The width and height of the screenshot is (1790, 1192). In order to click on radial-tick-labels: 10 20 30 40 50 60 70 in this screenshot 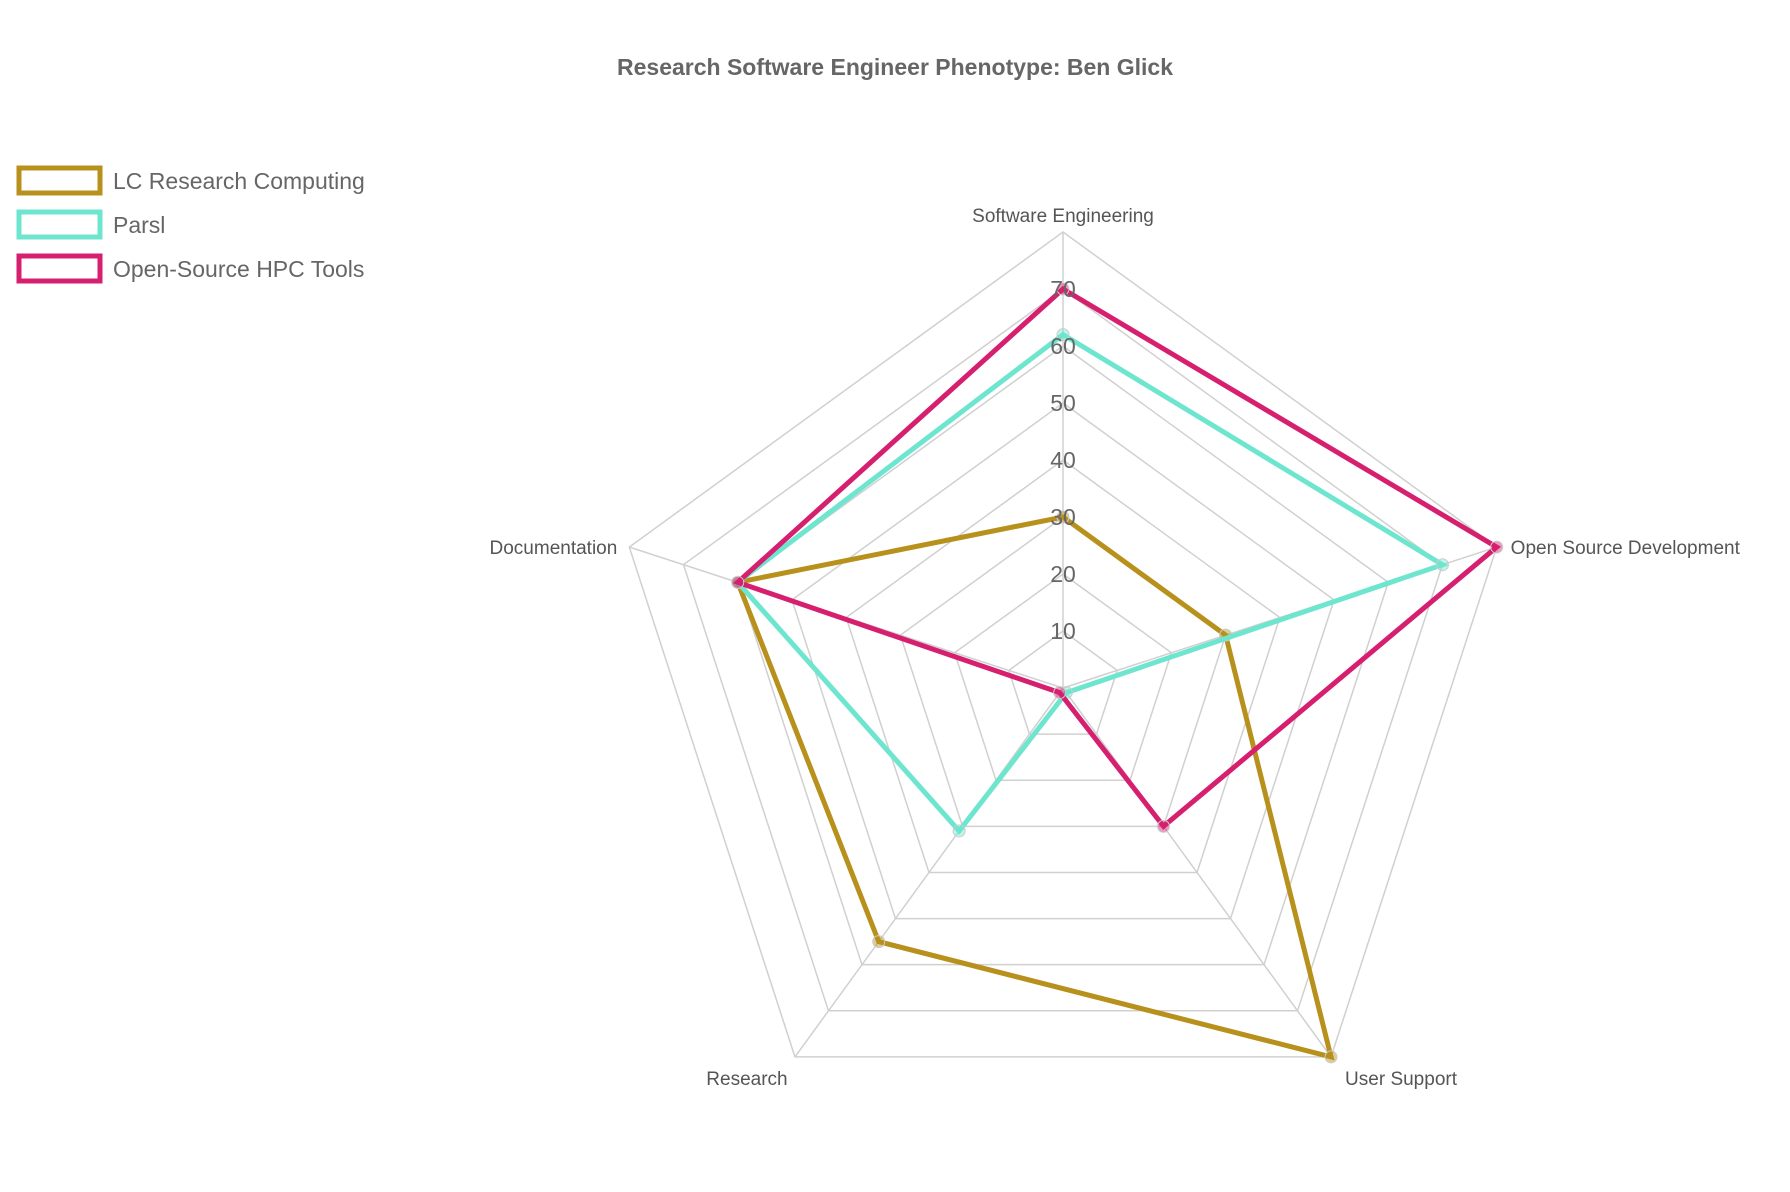, I will do `click(1063, 460)`.